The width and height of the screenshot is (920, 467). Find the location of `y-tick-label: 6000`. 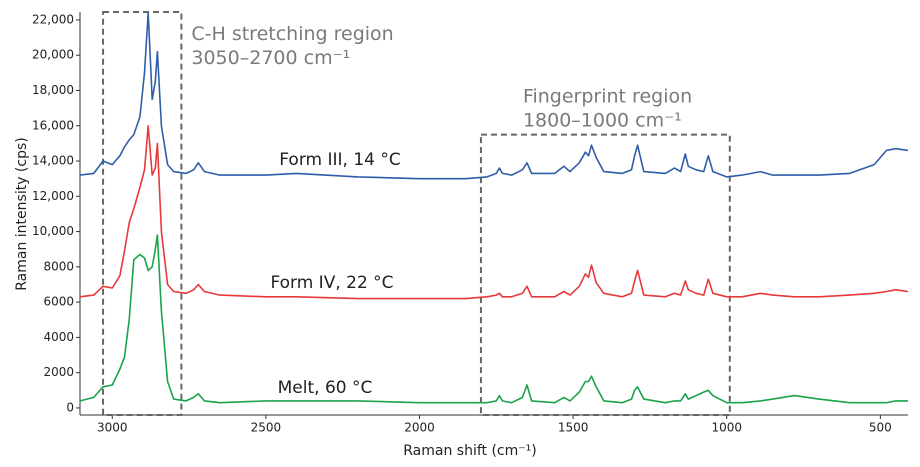

y-tick-label: 6000 is located at coordinates (58, 302).